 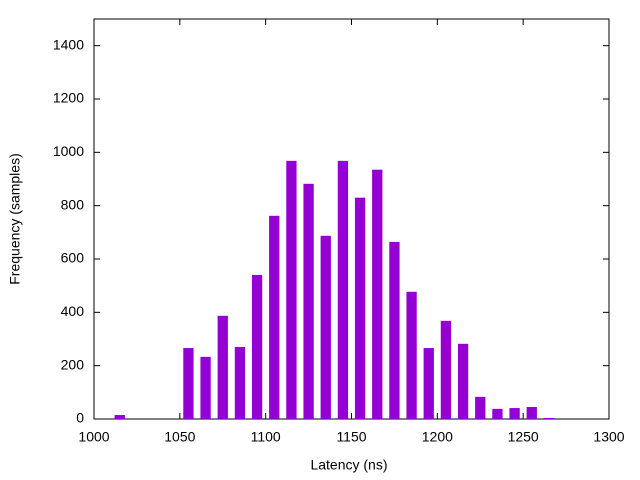 What do you see at coordinates (179, 437) in the screenshot?
I see `x-tick-label: 1050` at bounding box center [179, 437].